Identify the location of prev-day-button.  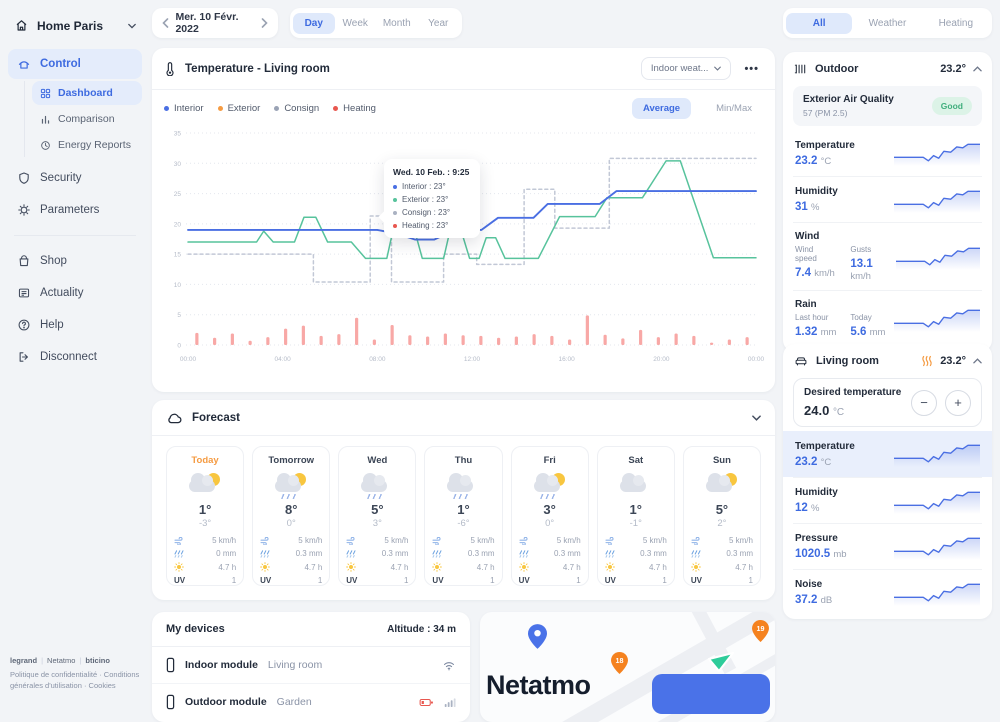
(165, 23).